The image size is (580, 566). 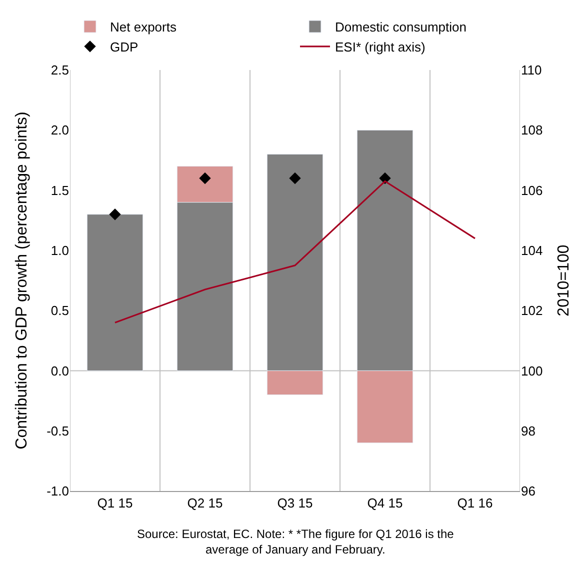 What do you see at coordinates (57, 430) in the screenshot?
I see `y-tick-label: -0.5` at bounding box center [57, 430].